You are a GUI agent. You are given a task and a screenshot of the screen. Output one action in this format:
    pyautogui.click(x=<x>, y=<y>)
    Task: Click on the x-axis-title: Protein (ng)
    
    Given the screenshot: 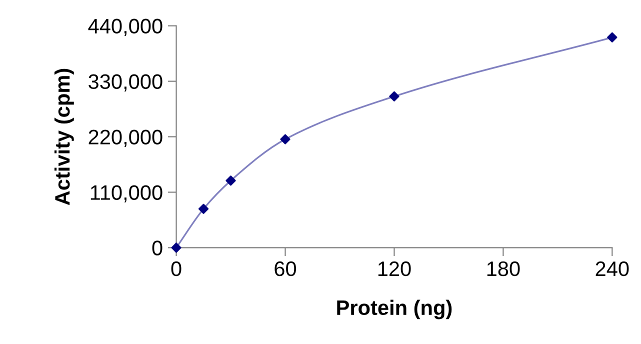 What is the action you would take?
    pyautogui.click(x=394, y=310)
    